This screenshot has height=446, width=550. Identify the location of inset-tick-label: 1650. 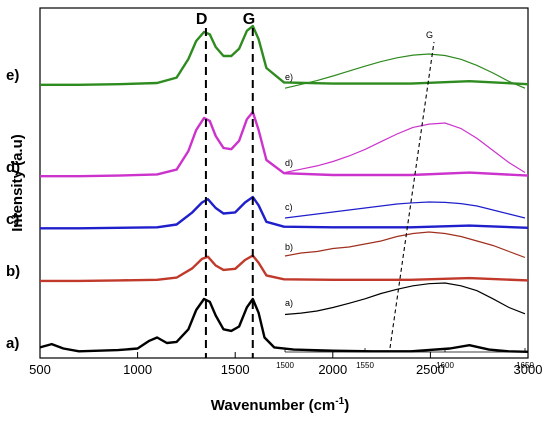
(525, 365).